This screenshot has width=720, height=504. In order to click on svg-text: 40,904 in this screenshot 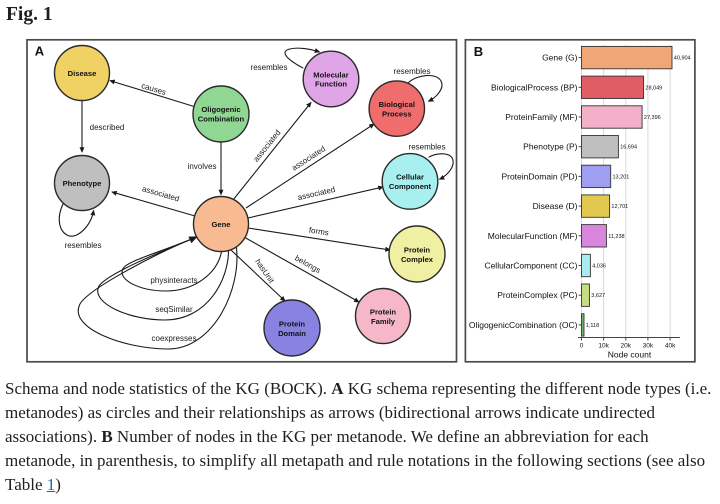, I will do `click(682, 59)`.